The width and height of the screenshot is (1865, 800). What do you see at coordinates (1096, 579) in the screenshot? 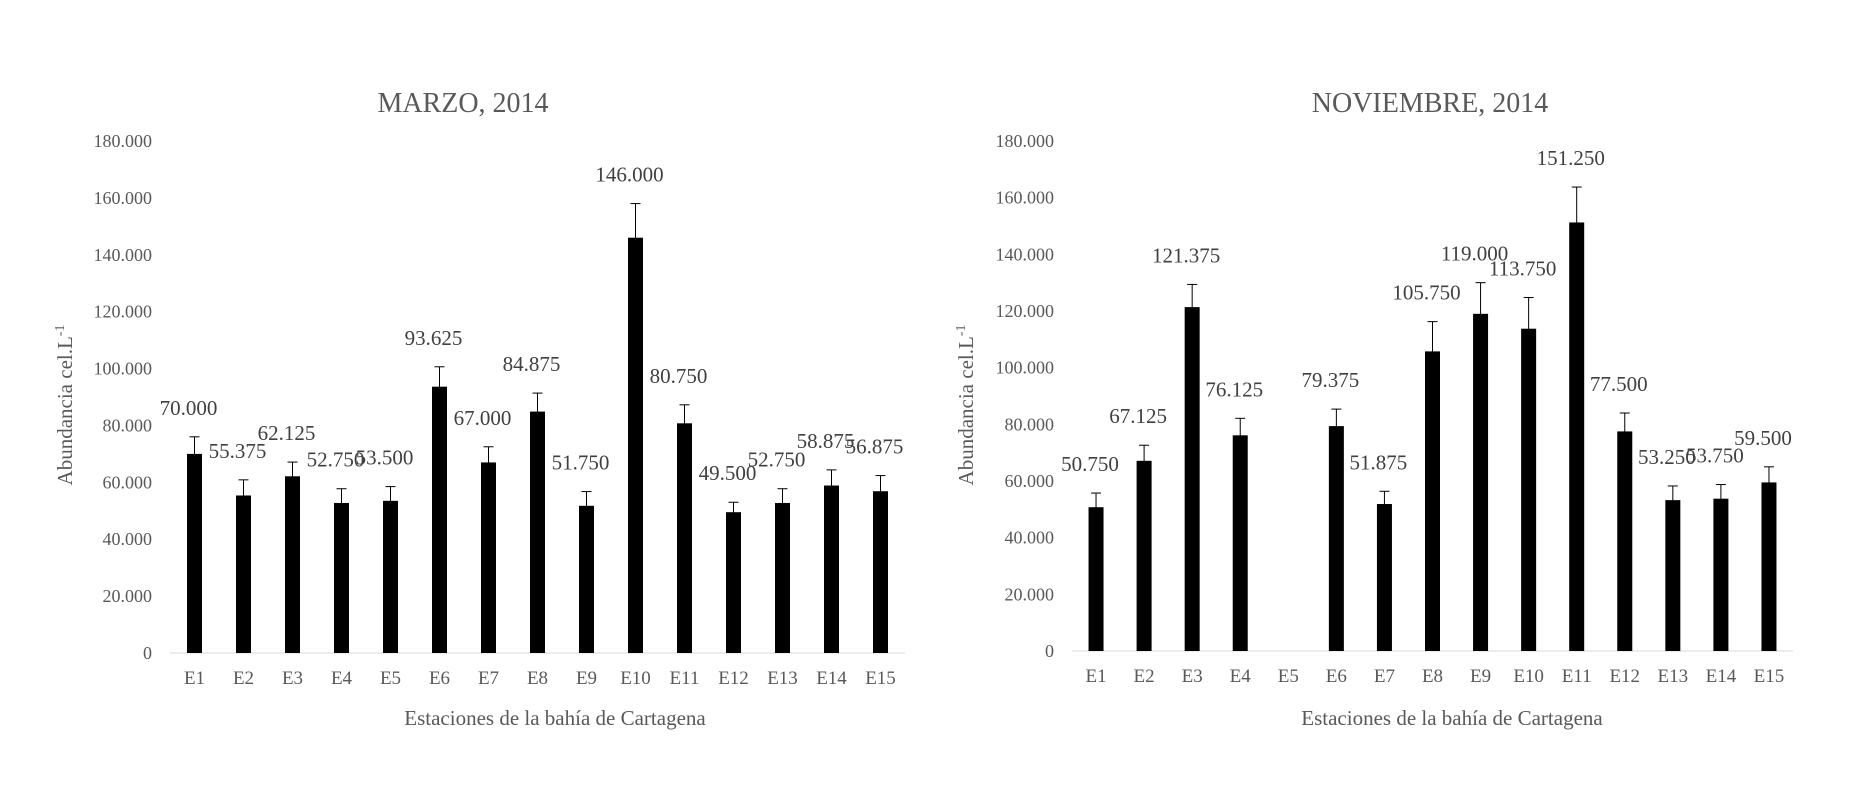
I see `bar-e1` at bounding box center [1096, 579].